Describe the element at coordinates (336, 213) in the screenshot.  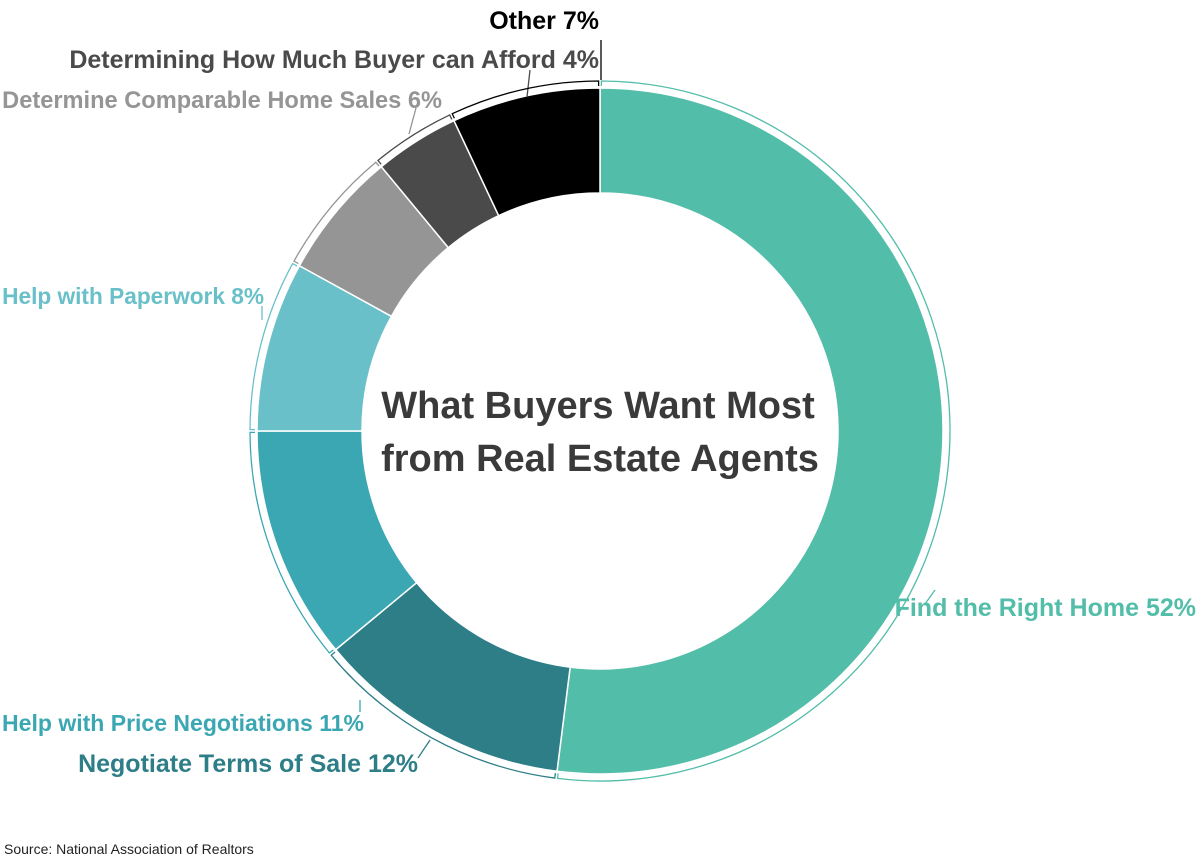
I see `bracket-determine-comparable-home-sales` at that location.